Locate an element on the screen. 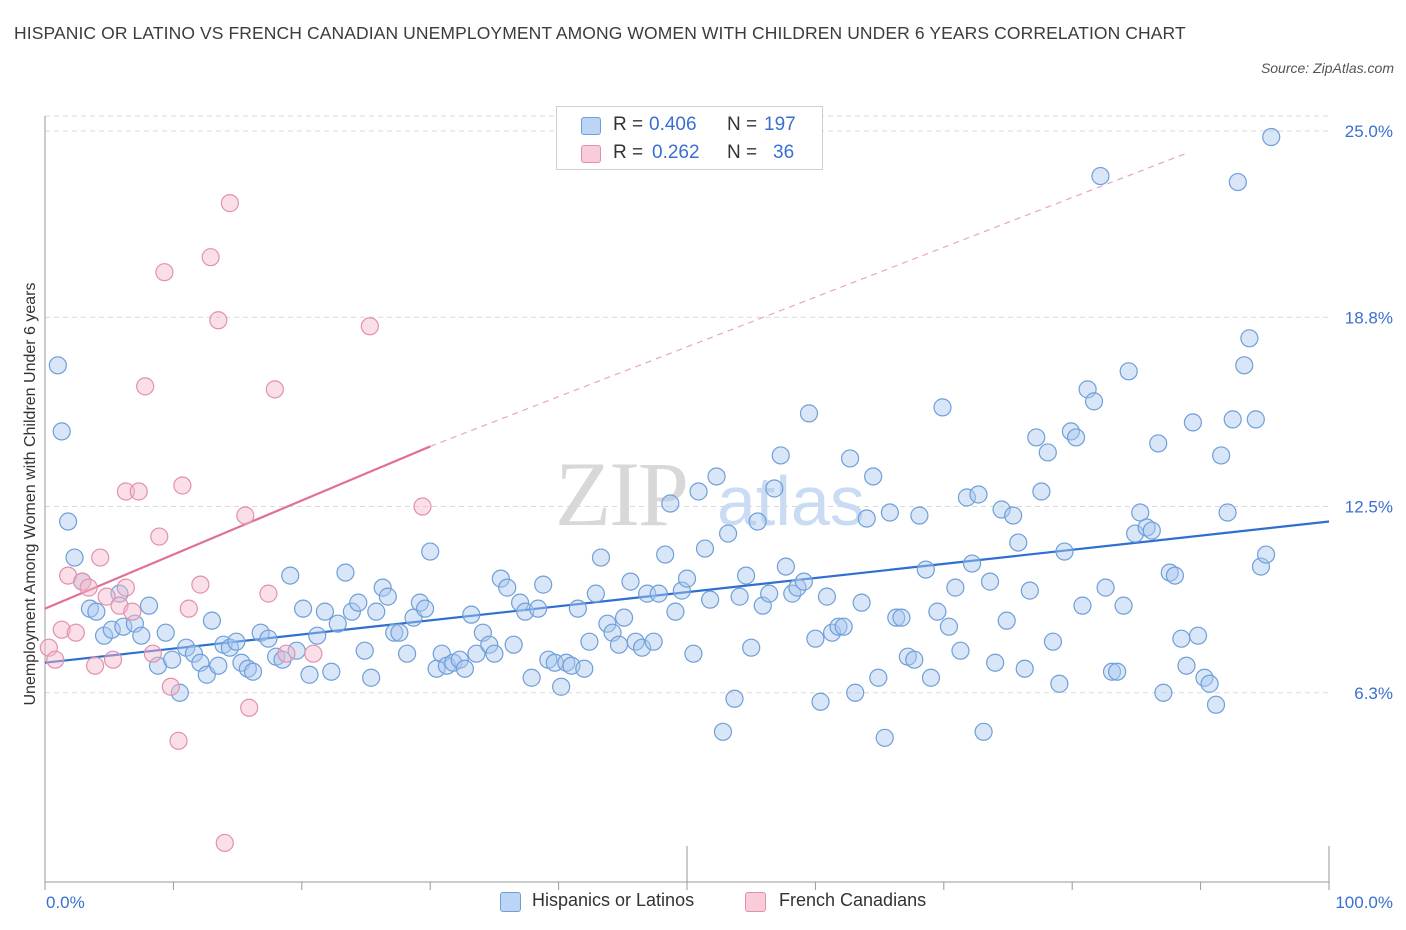  watermark-zip: ZIP is located at coordinates (621, 494).